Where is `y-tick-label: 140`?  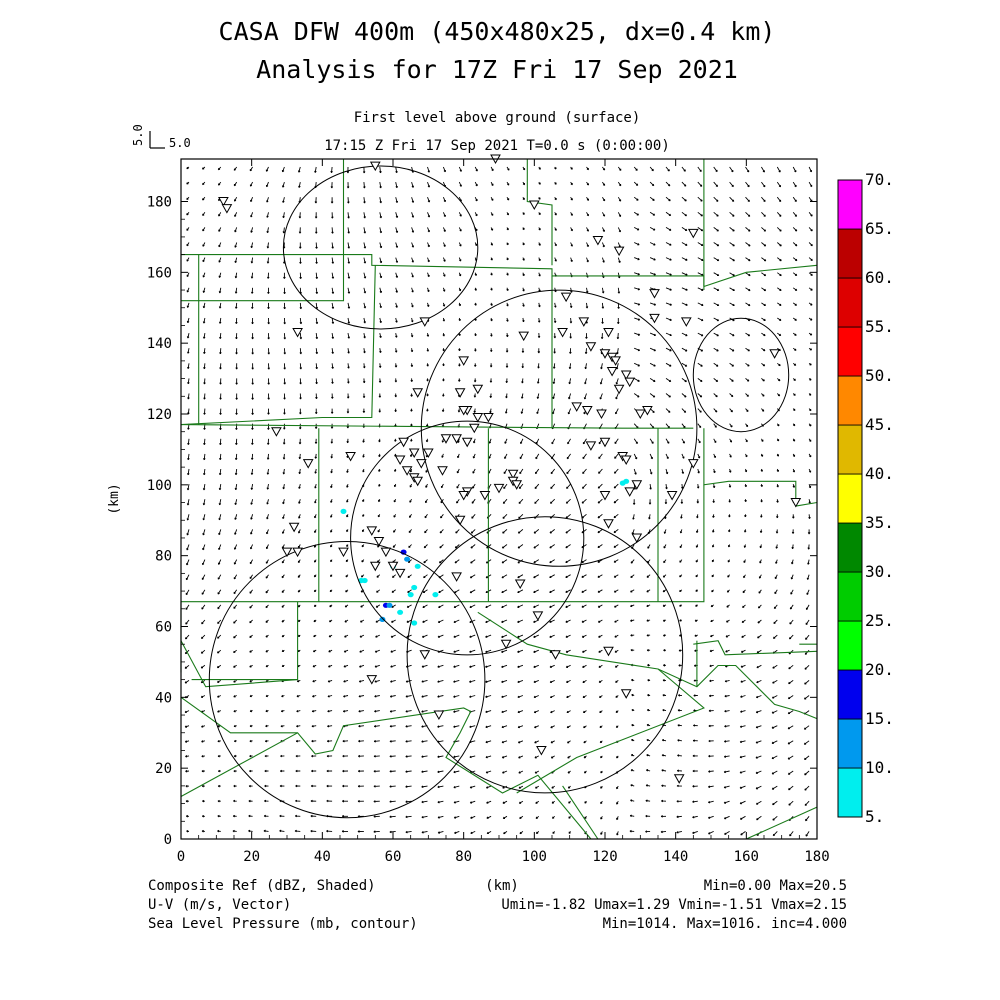
y-tick-label: 140 is located at coordinates (159, 344).